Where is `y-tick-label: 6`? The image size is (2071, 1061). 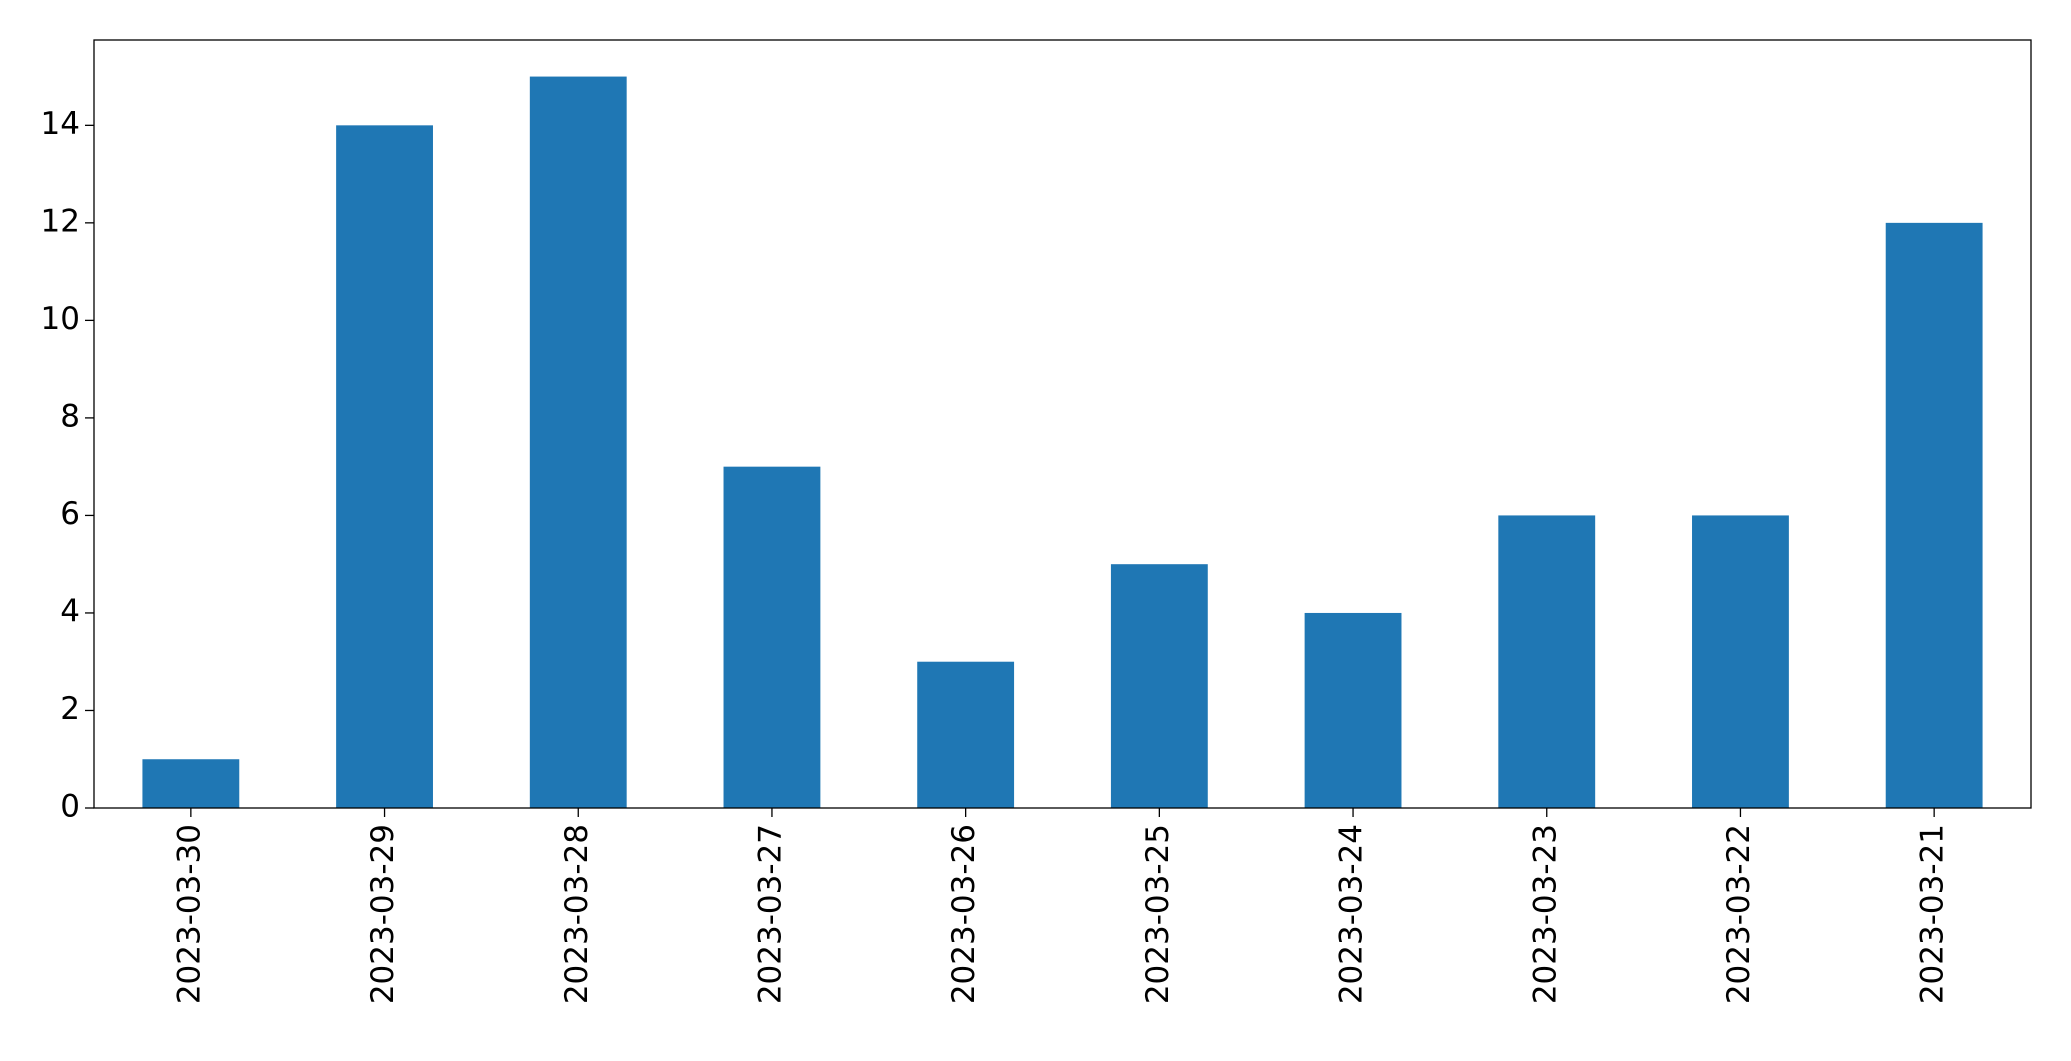 y-tick-label: 6 is located at coordinates (70, 514).